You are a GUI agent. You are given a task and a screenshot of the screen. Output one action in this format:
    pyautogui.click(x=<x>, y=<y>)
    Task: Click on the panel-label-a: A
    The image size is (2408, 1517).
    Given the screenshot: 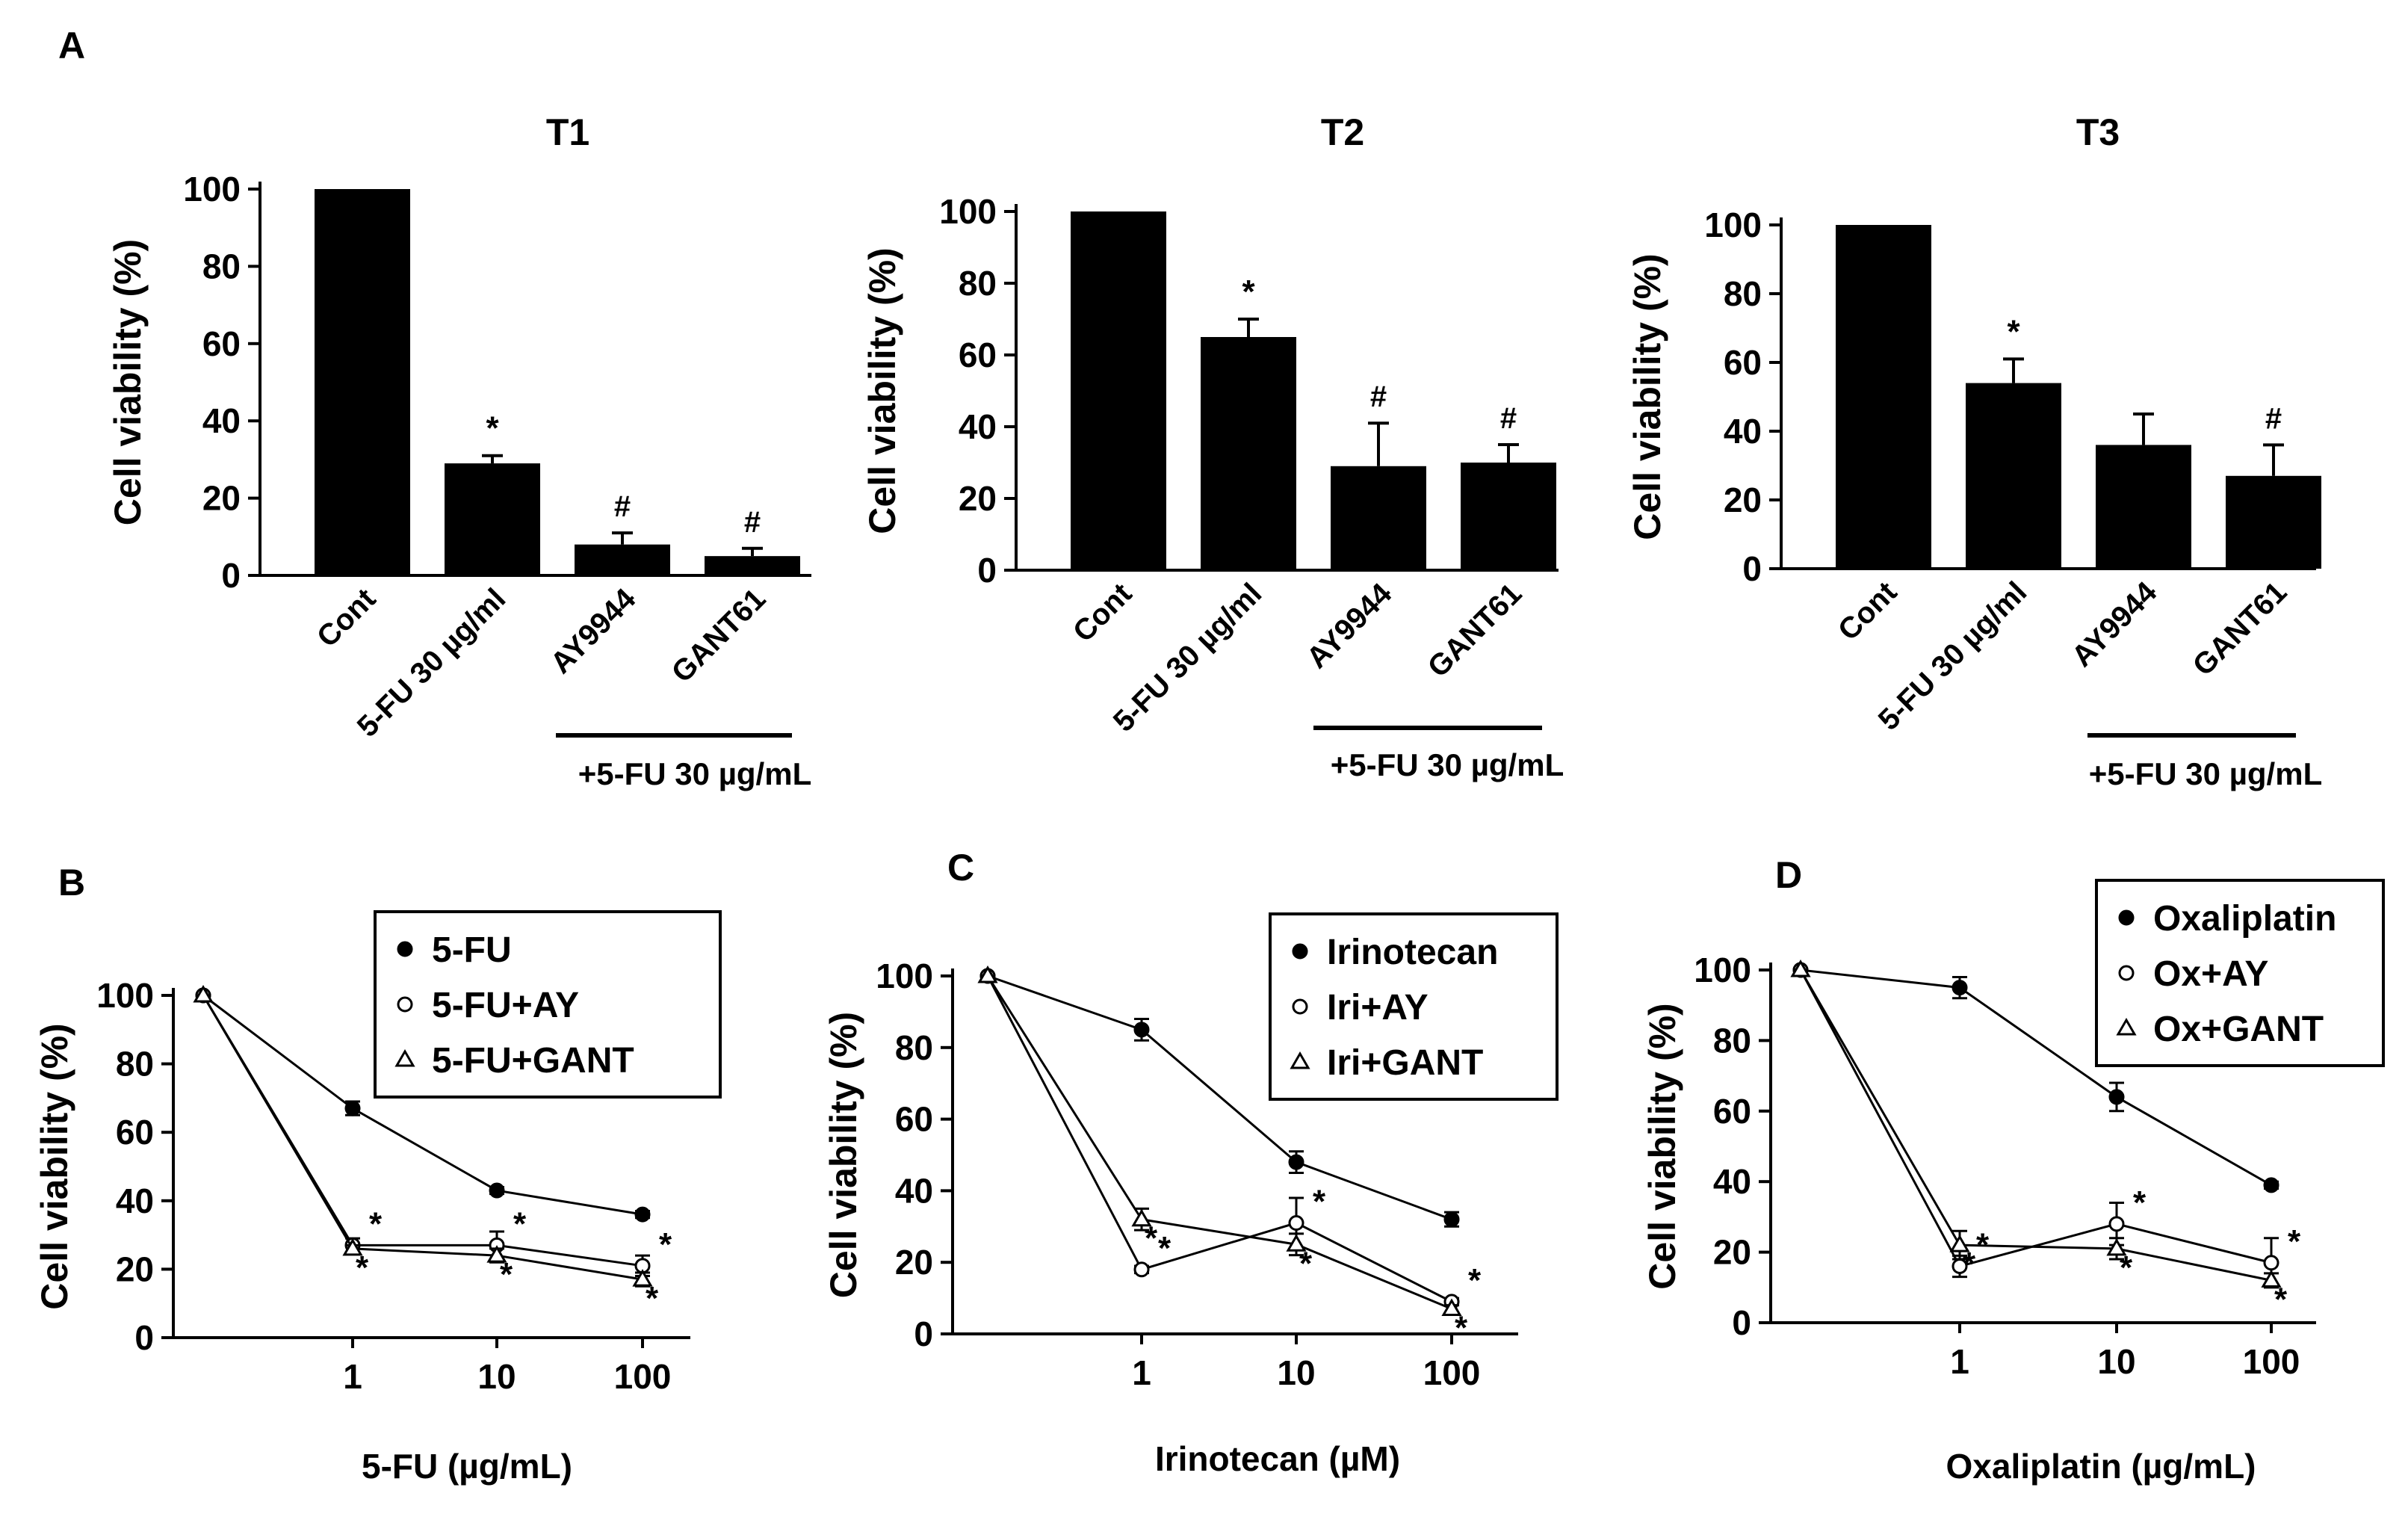 What is the action you would take?
    pyautogui.click(x=72, y=46)
    